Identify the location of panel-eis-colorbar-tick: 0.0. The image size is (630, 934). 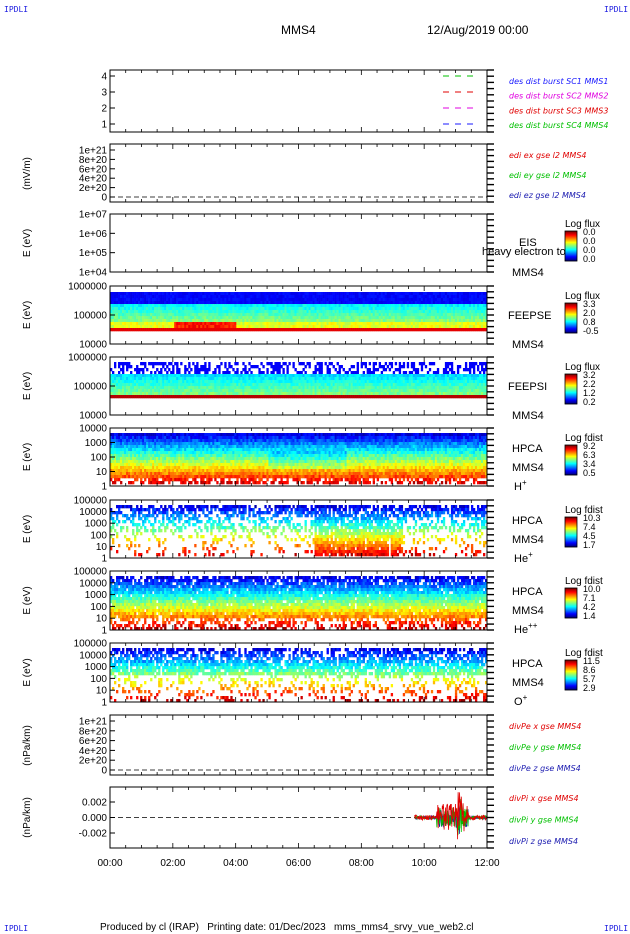
(589, 232).